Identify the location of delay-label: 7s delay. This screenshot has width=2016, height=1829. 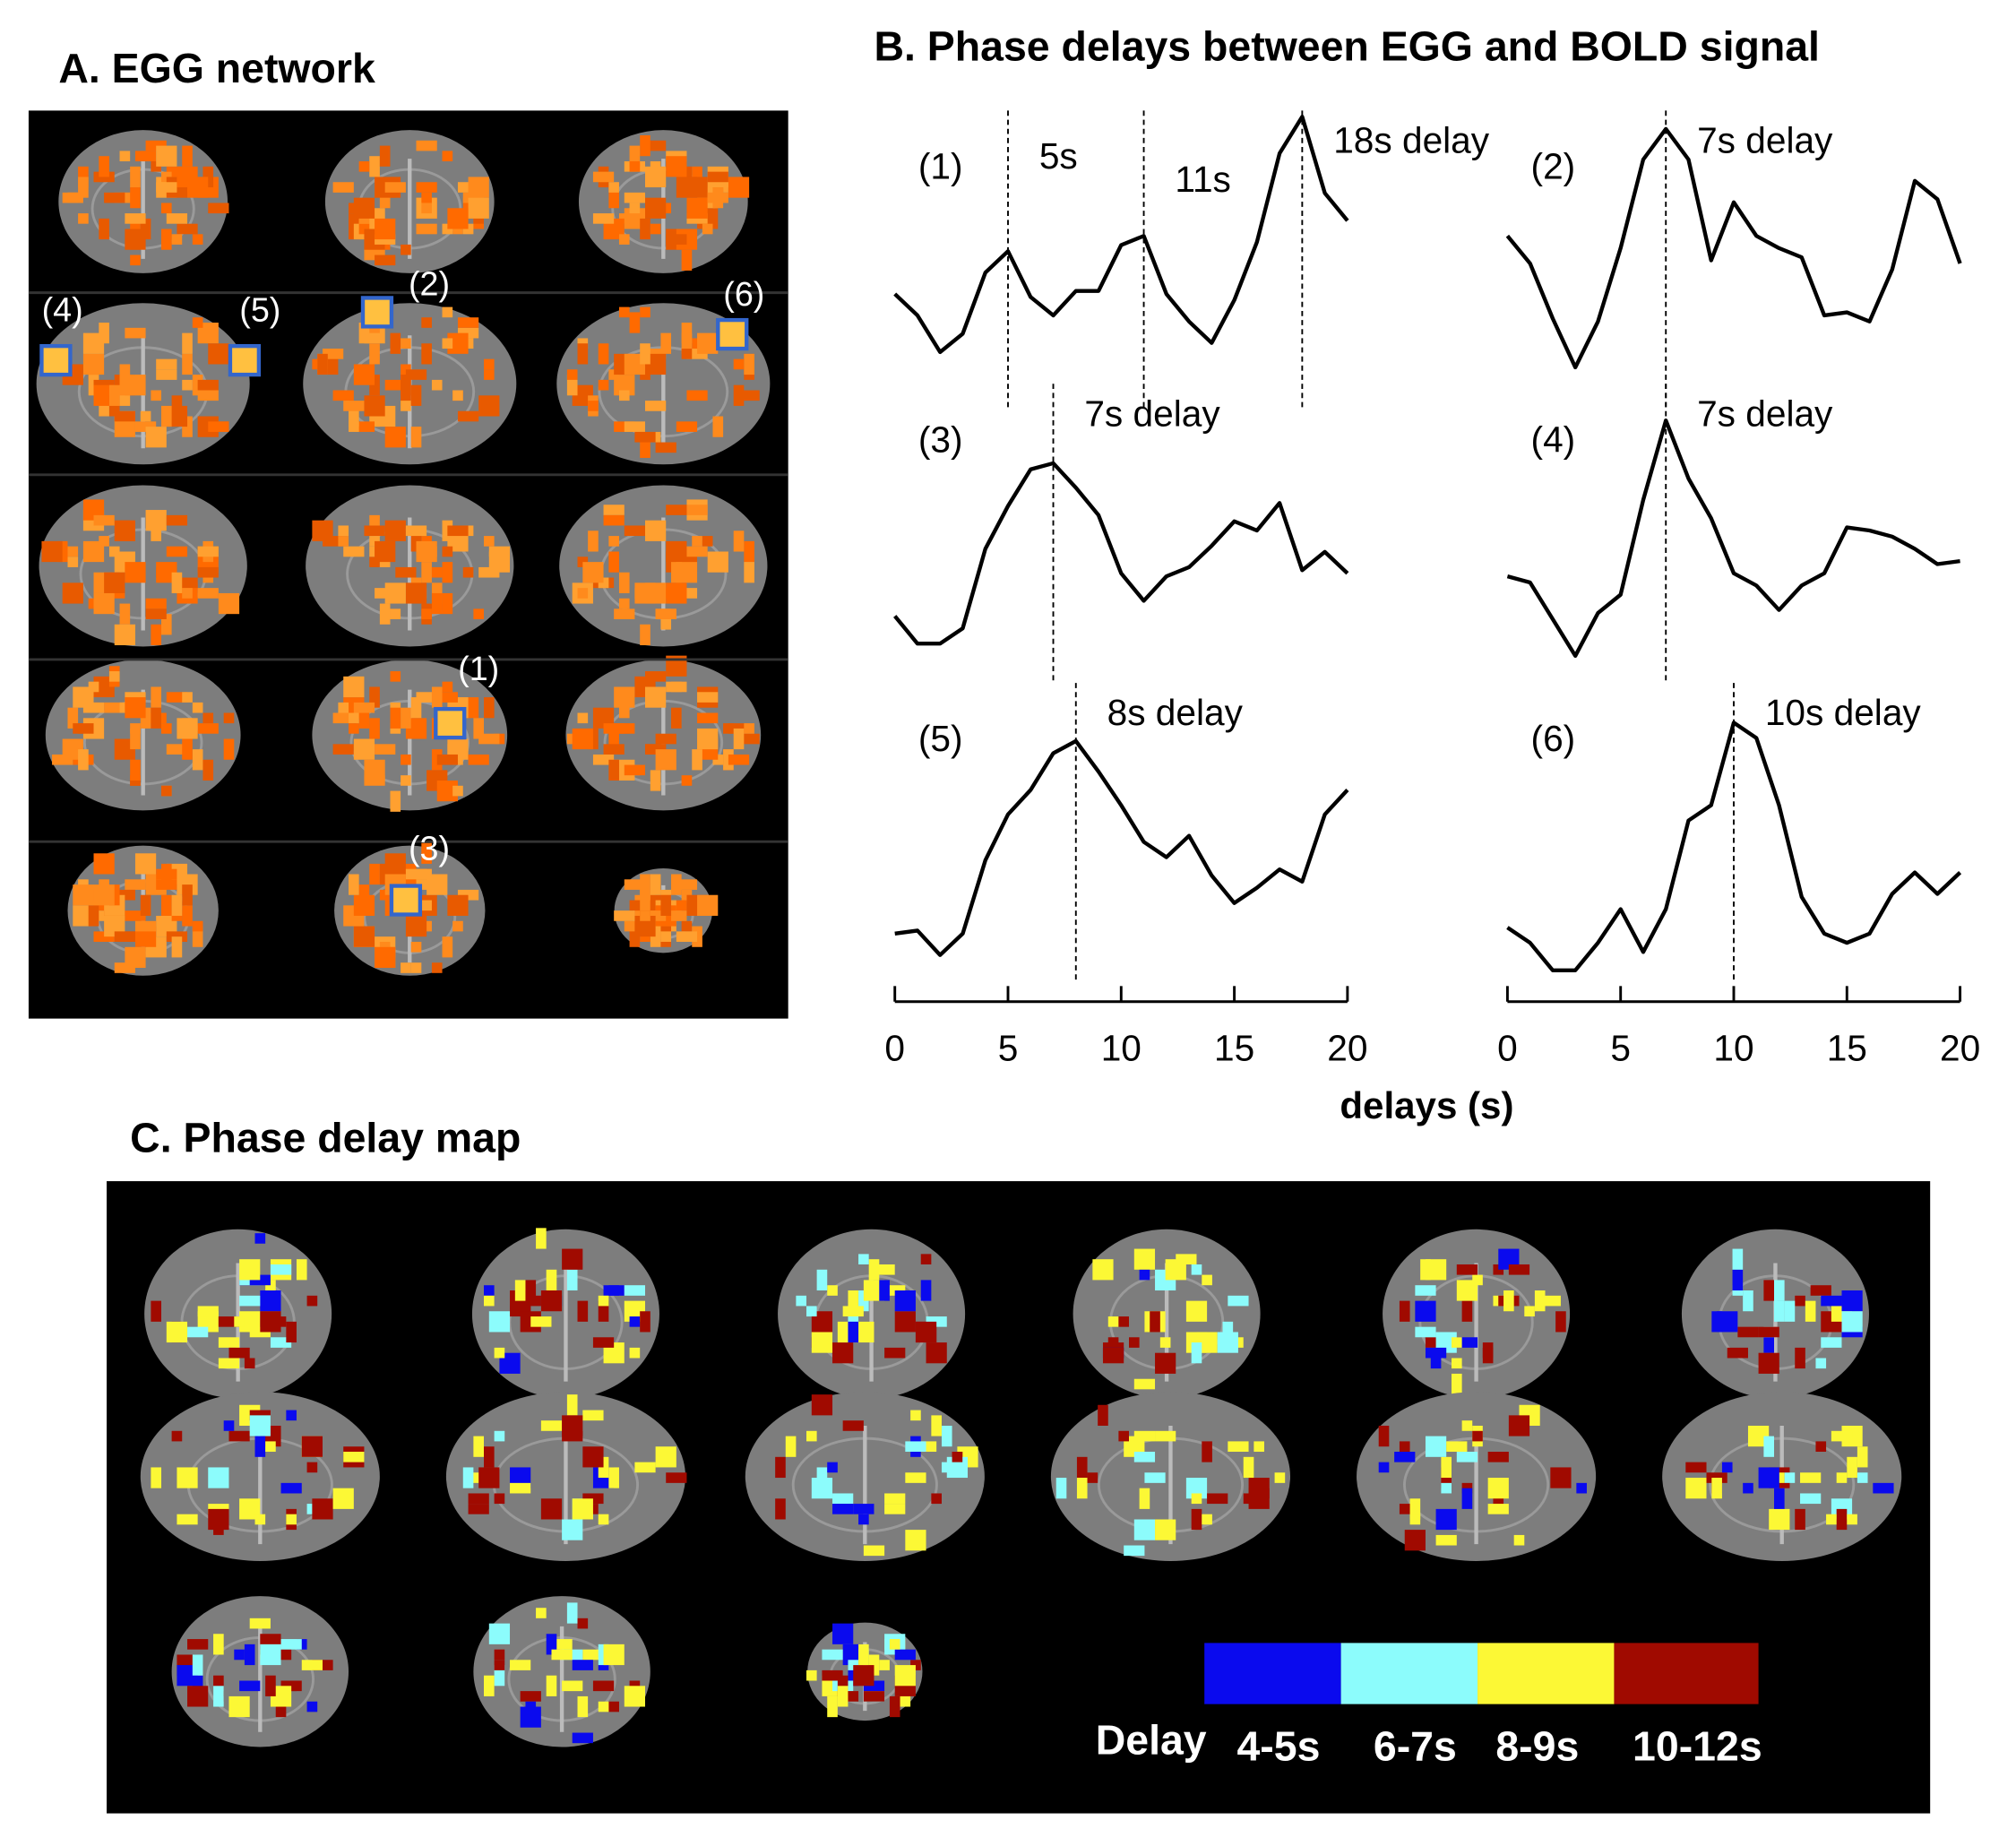
(1765, 139).